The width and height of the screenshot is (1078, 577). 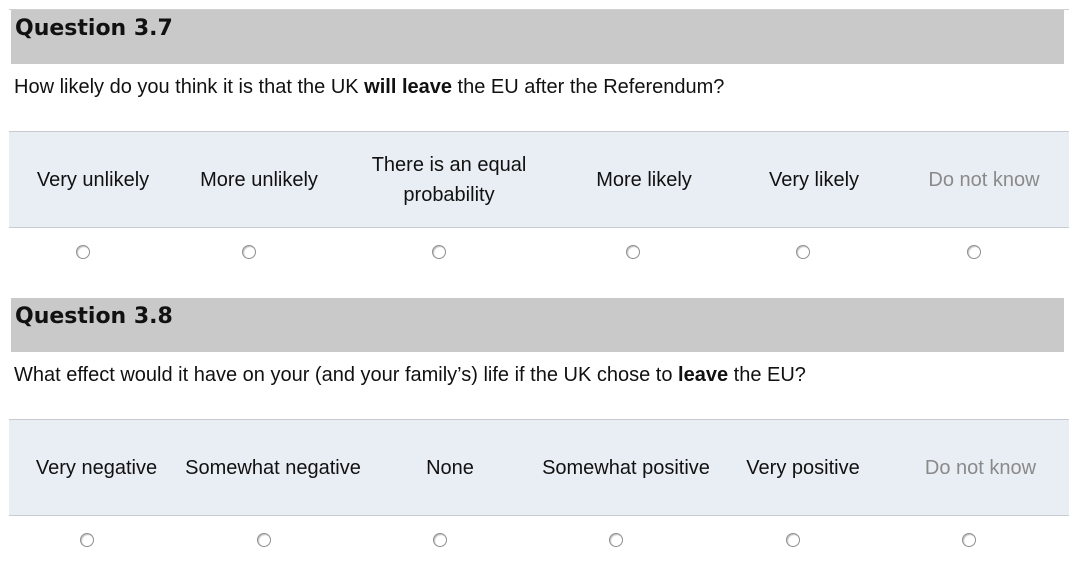 I want to click on top-divider, so click(x=539, y=9).